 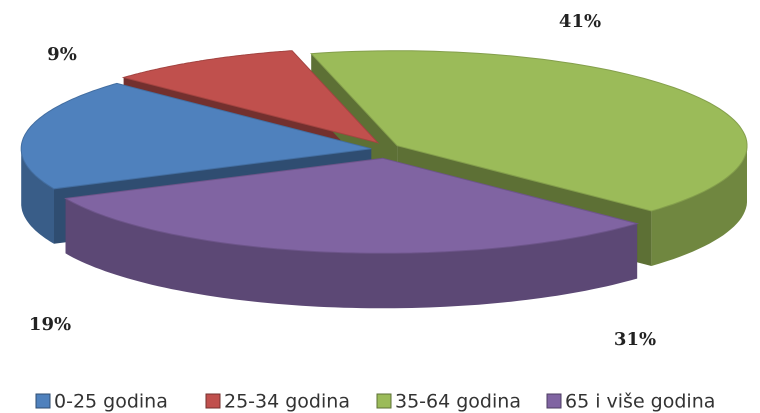 What do you see at coordinates (640, 402) in the screenshot?
I see `legend-label: 65 i više godina` at bounding box center [640, 402].